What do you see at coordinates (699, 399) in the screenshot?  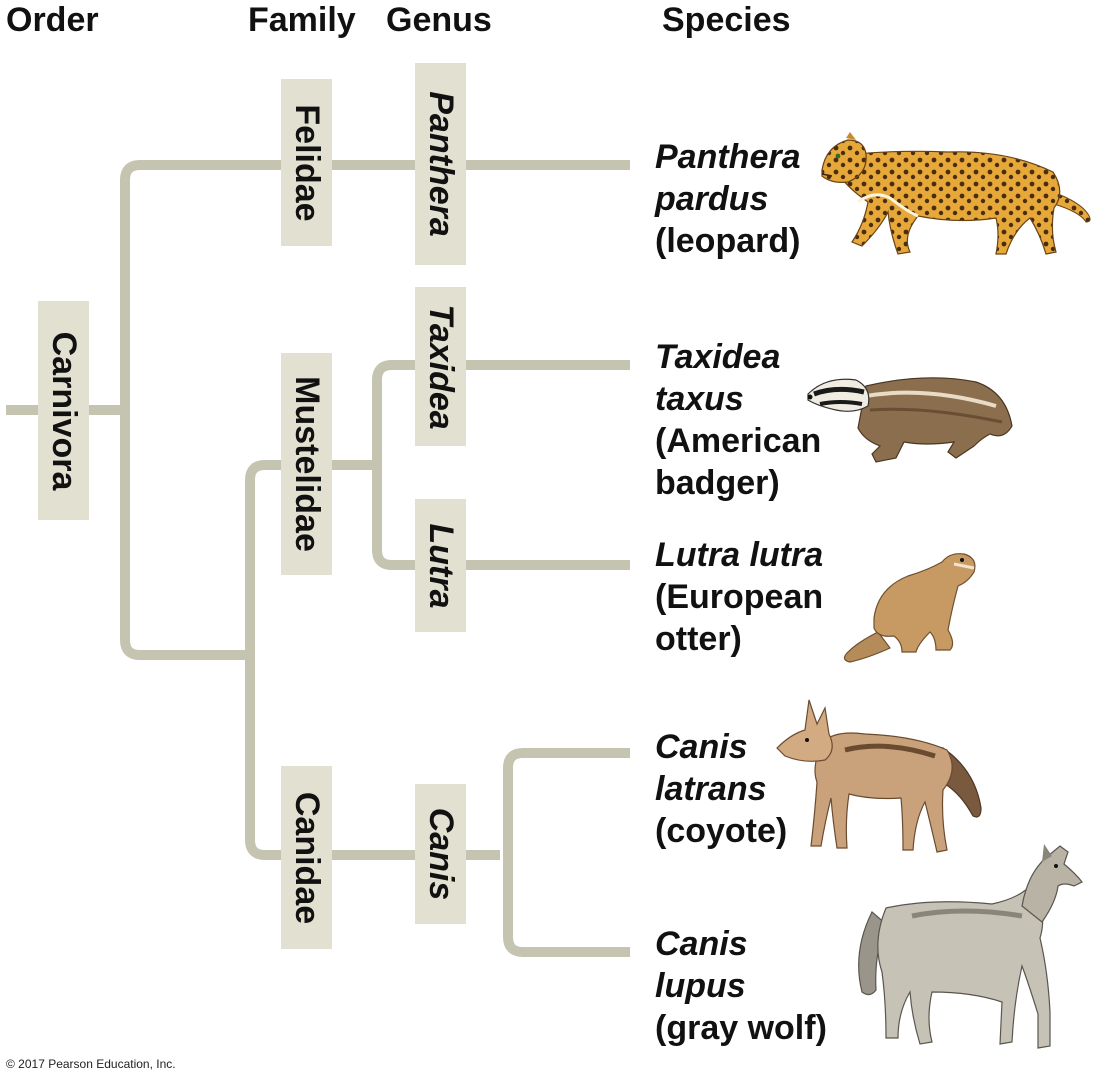 I see `species-badger-scientific-2: taxus` at bounding box center [699, 399].